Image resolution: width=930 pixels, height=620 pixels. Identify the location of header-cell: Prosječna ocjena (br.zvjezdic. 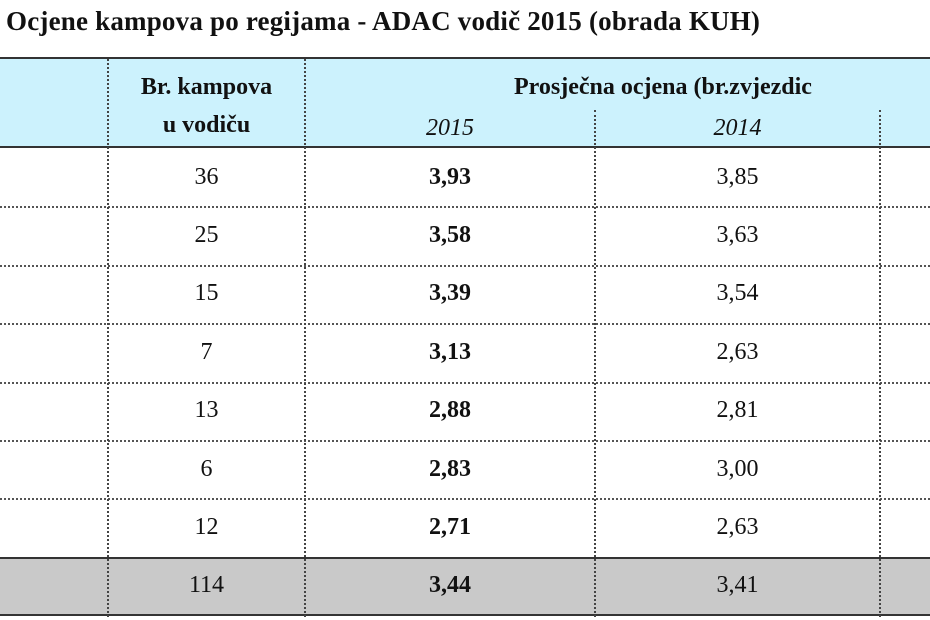
(663, 86).